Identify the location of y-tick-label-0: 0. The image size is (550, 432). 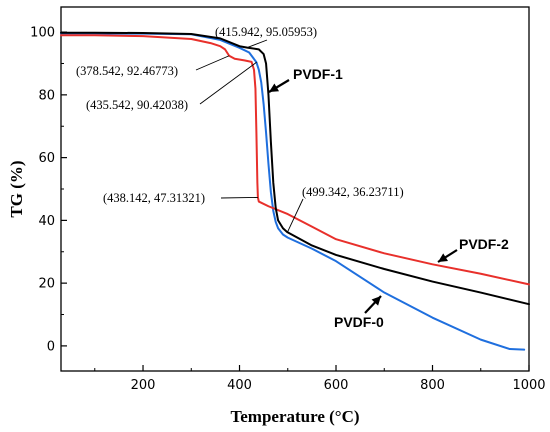
(51, 346).